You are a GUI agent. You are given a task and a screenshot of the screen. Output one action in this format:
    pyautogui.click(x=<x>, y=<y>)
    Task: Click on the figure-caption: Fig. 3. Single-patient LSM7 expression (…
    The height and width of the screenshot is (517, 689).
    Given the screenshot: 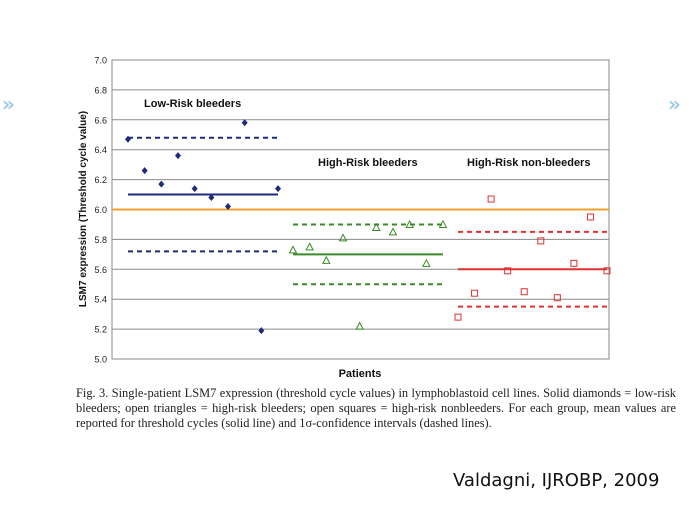 What is the action you would take?
    pyautogui.click(x=376, y=408)
    